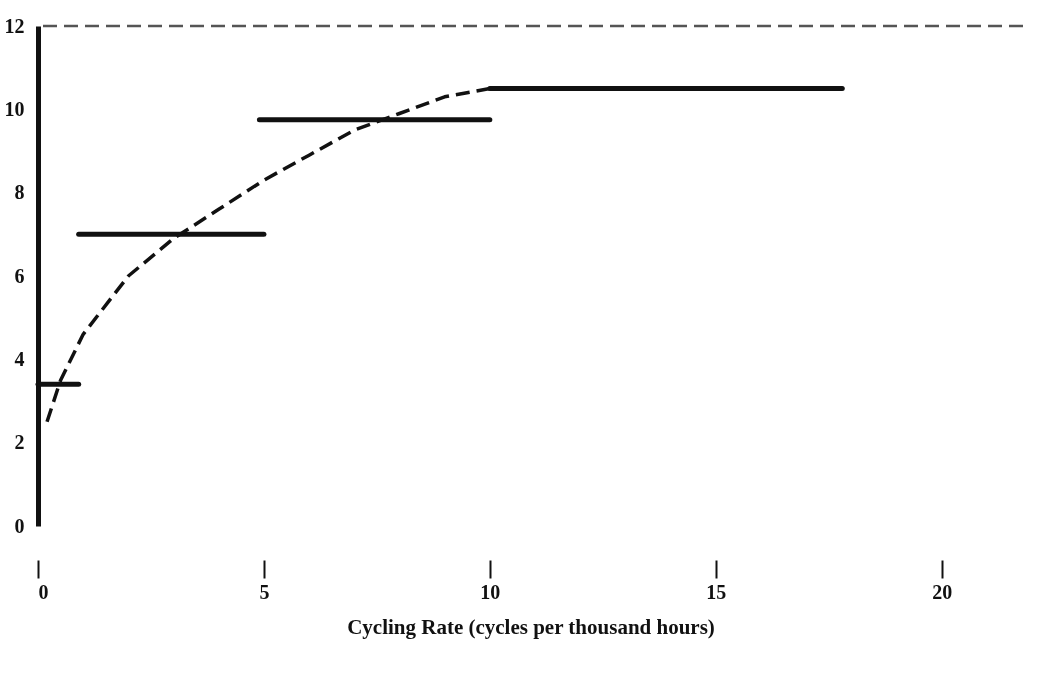 The image size is (1049, 675). I want to click on x-tick-label: 10, so click(490, 591).